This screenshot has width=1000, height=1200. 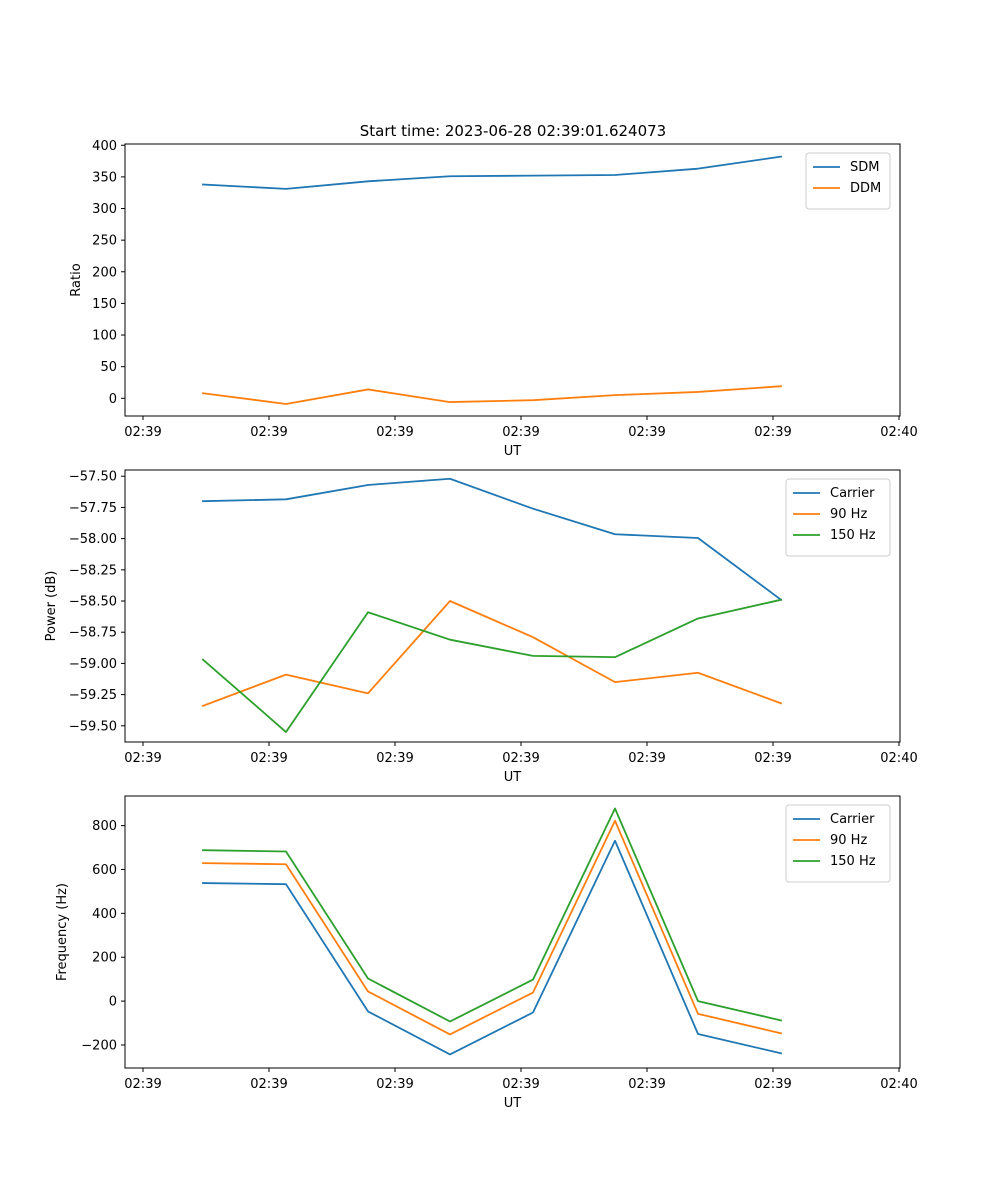 I want to click on y-tick-label: −59.50, so click(x=93, y=726).